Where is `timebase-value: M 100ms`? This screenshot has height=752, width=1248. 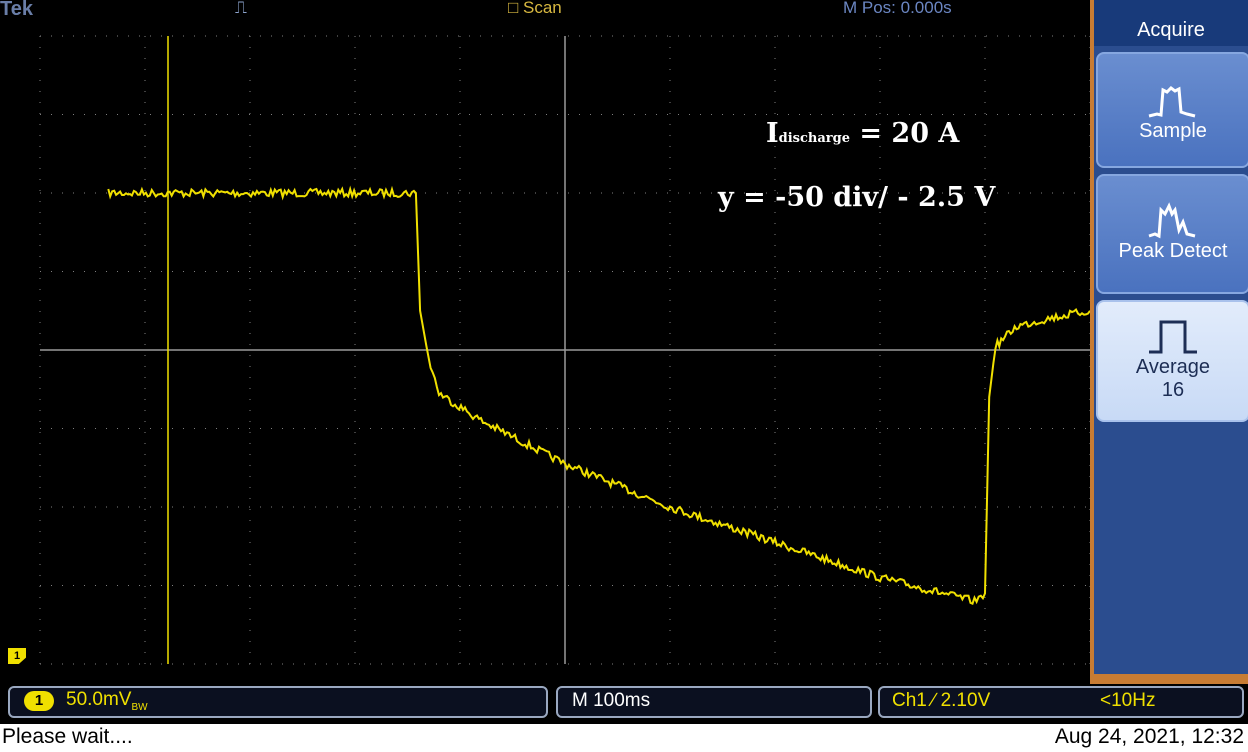
timebase-value: M 100ms is located at coordinates (611, 700).